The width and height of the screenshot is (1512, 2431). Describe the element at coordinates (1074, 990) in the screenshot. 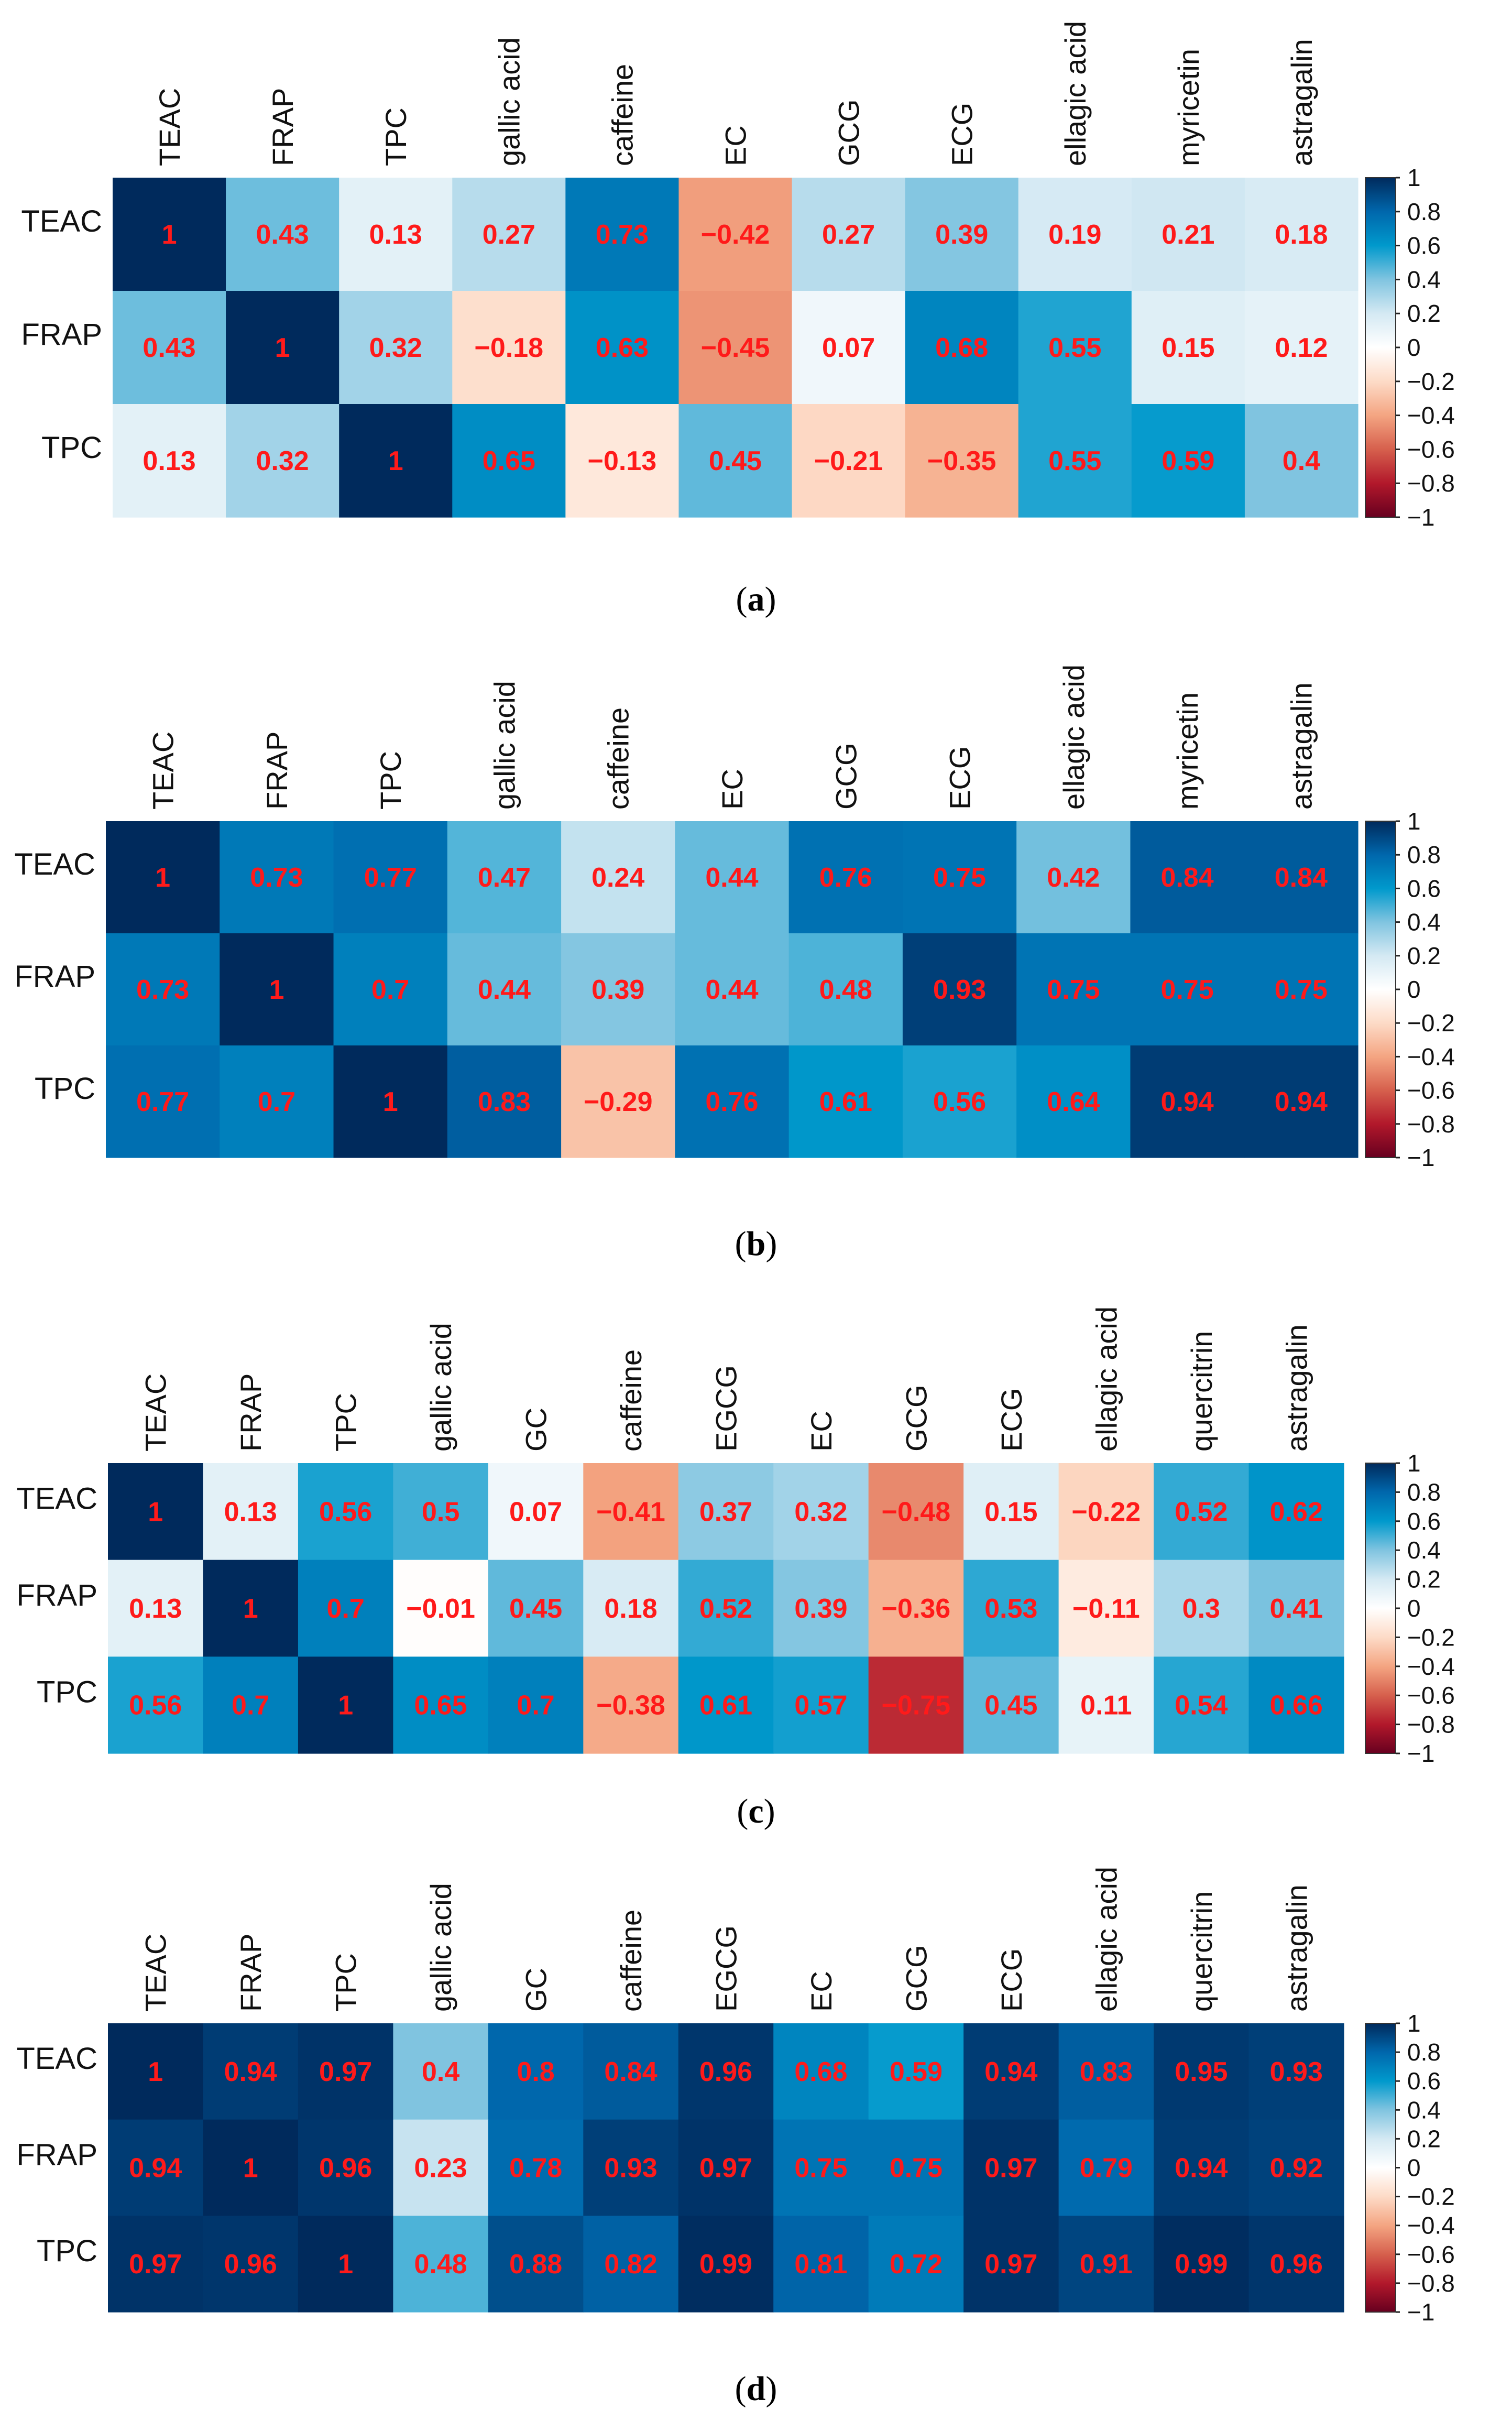

I see `cell-value-label: 0.75` at that location.